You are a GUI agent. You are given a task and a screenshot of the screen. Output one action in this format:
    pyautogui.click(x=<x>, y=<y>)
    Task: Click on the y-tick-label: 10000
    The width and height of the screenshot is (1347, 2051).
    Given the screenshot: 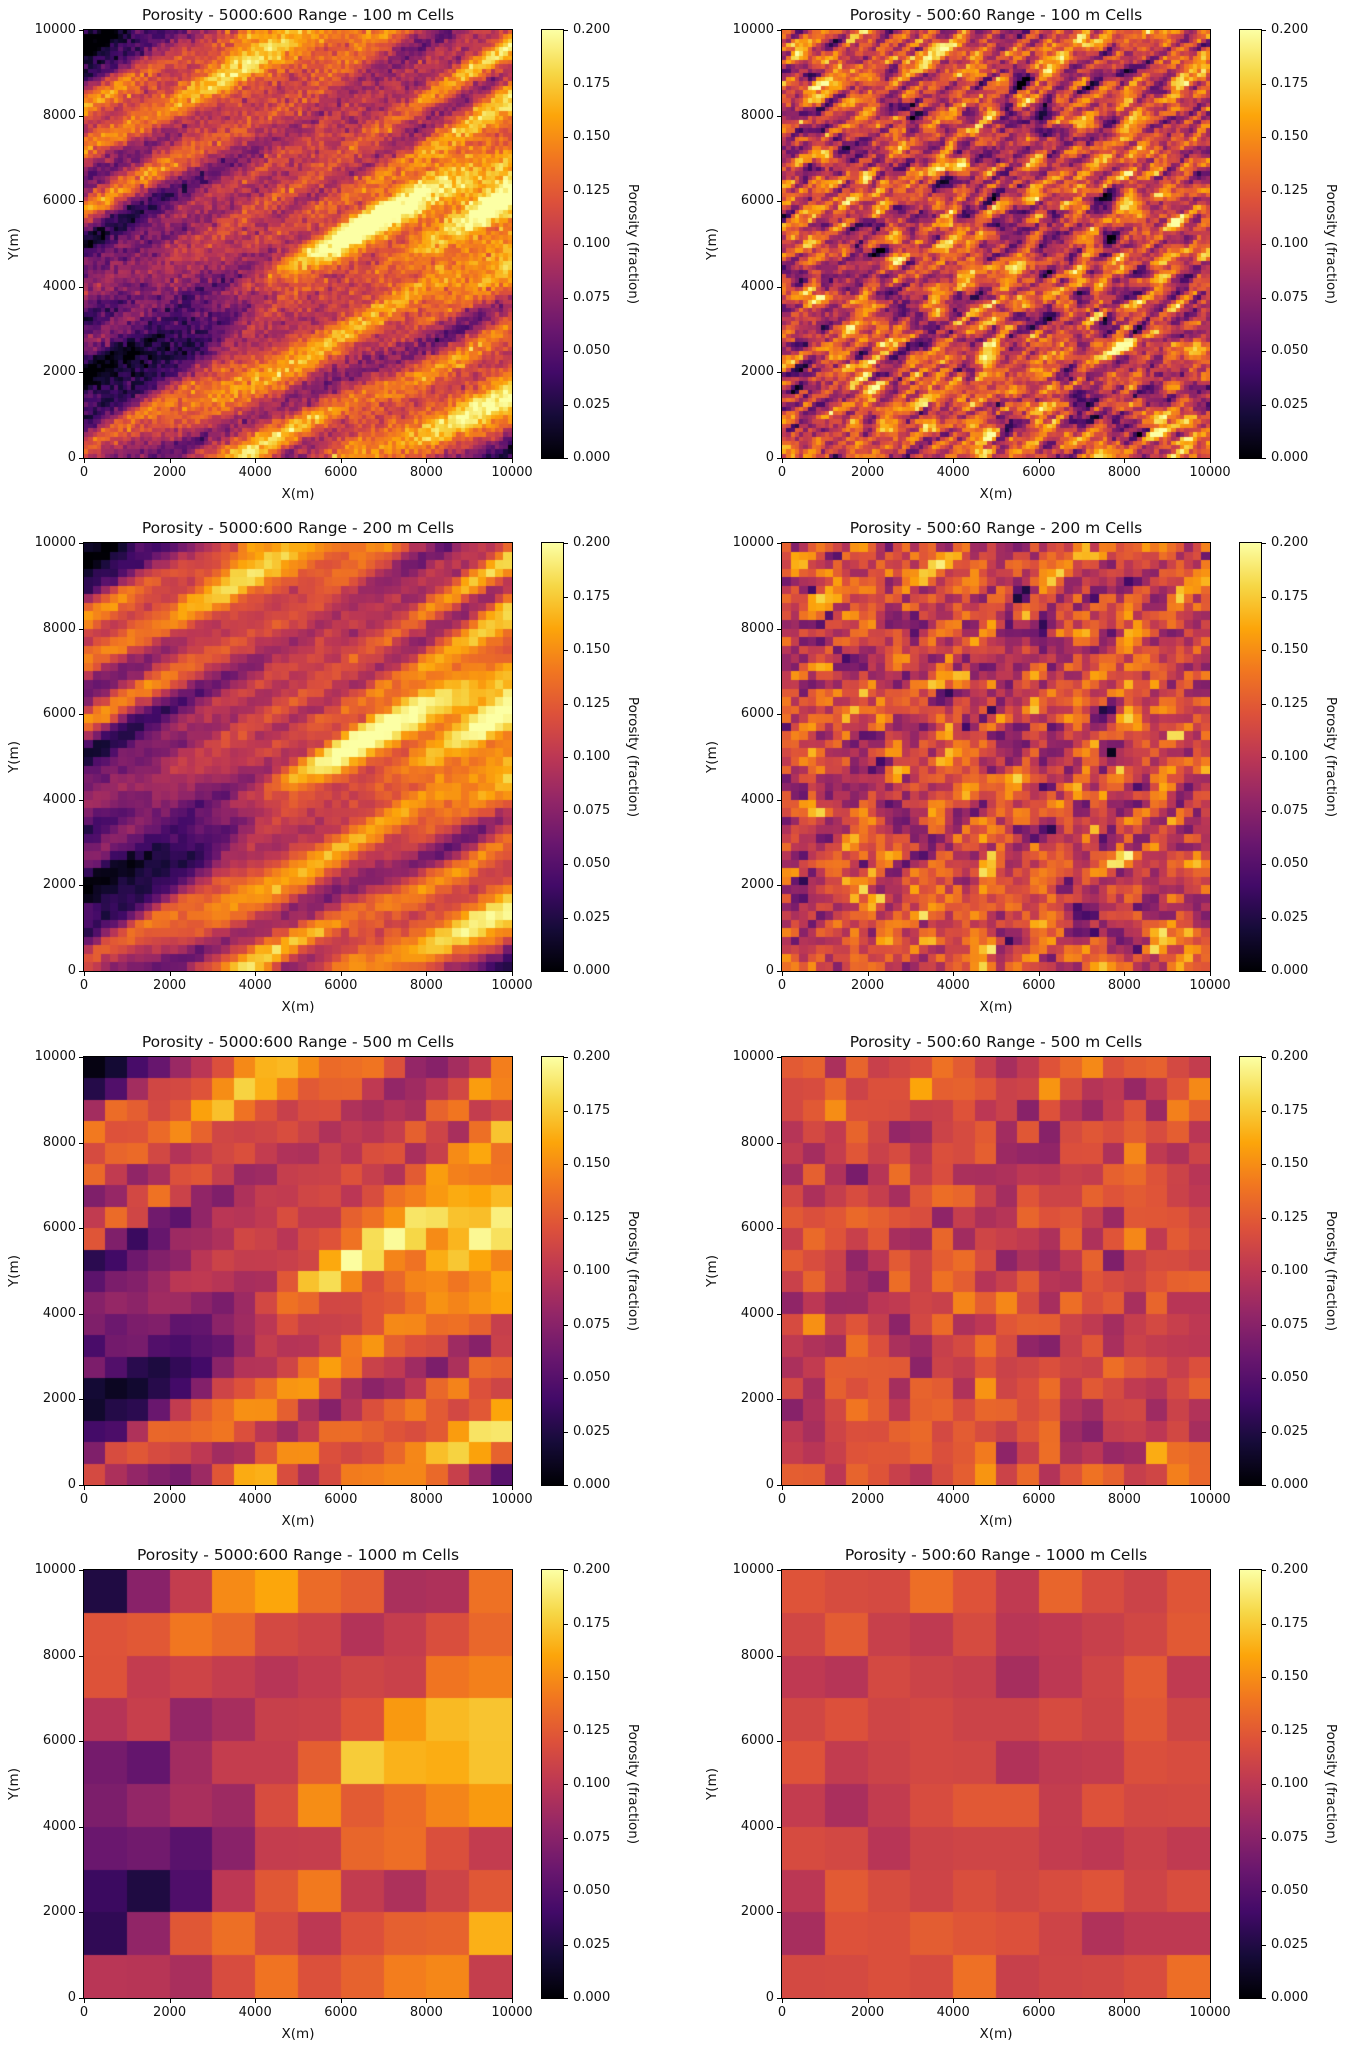 What is the action you would take?
    pyautogui.click(x=55, y=29)
    